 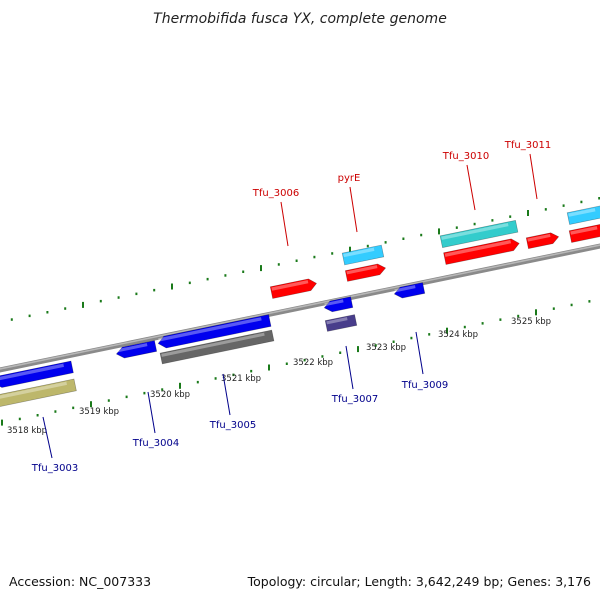 I want to click on gene-Tfu_3010-partner, so click(x=479, y=234).